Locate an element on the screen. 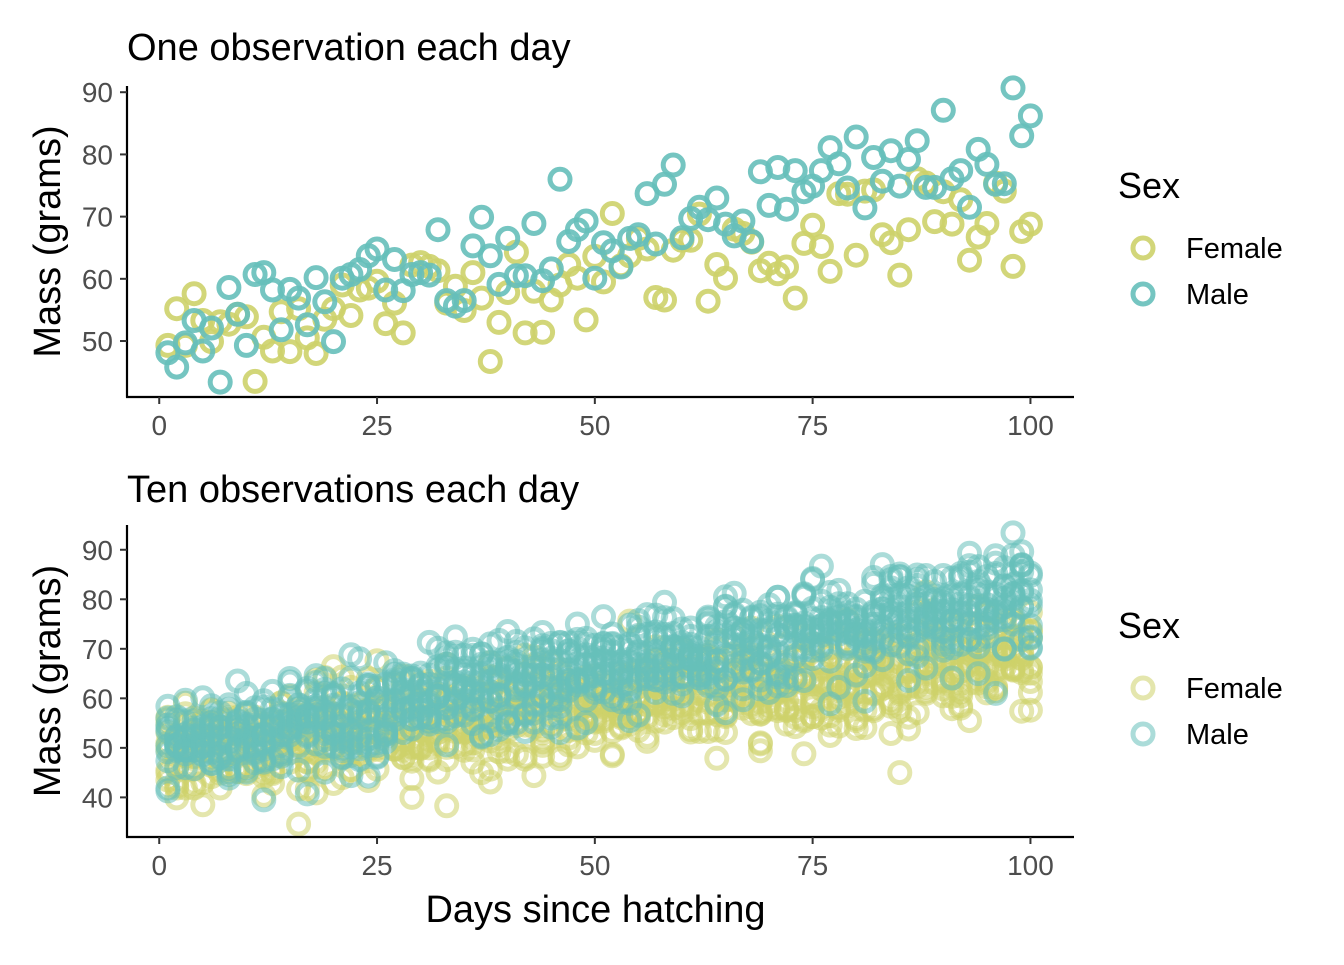  panel-title: One observation each day is located at coordinates (349, 48).